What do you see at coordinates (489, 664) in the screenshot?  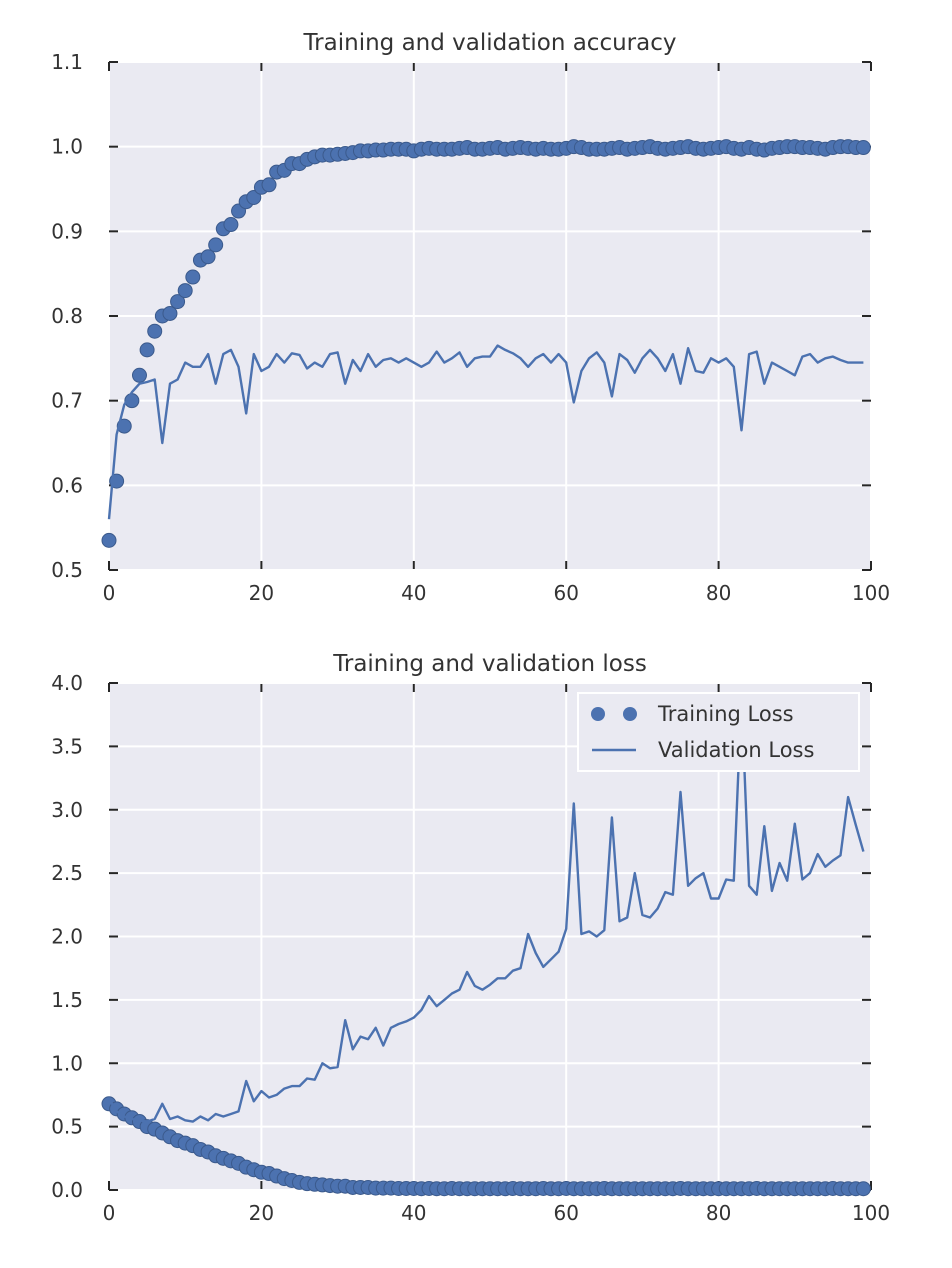 I see `chart-title: Training and validation loss` at bounding box center [489, 664].